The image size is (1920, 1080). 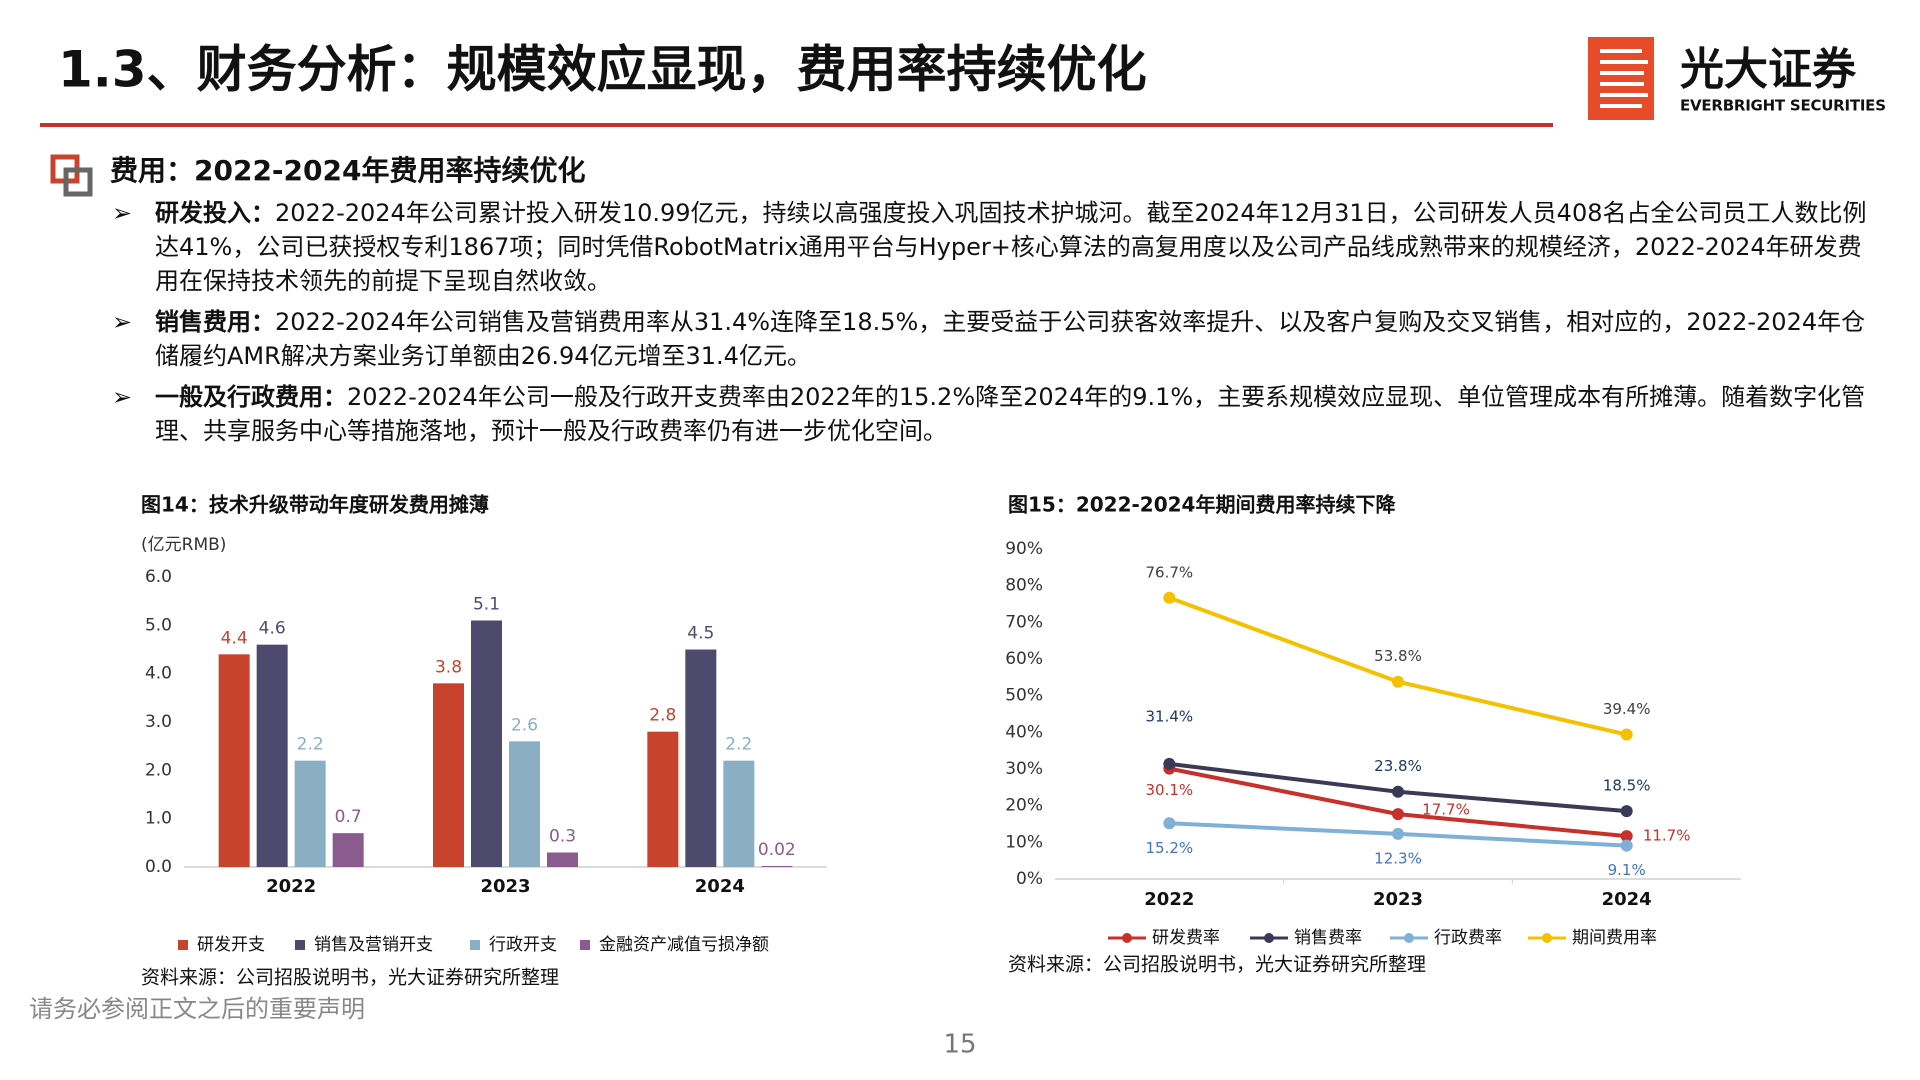 What do you see at coordinates (183, 545) in the screenshot?
I see `y-unit: (亿元RMB)` at bounding box center [183, 545].